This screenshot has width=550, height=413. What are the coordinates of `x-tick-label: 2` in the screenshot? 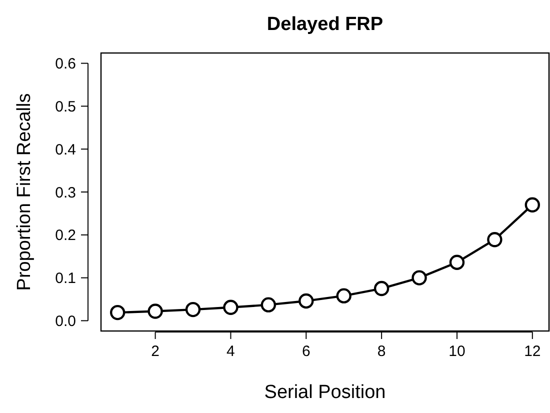 It's located at (155, 351).